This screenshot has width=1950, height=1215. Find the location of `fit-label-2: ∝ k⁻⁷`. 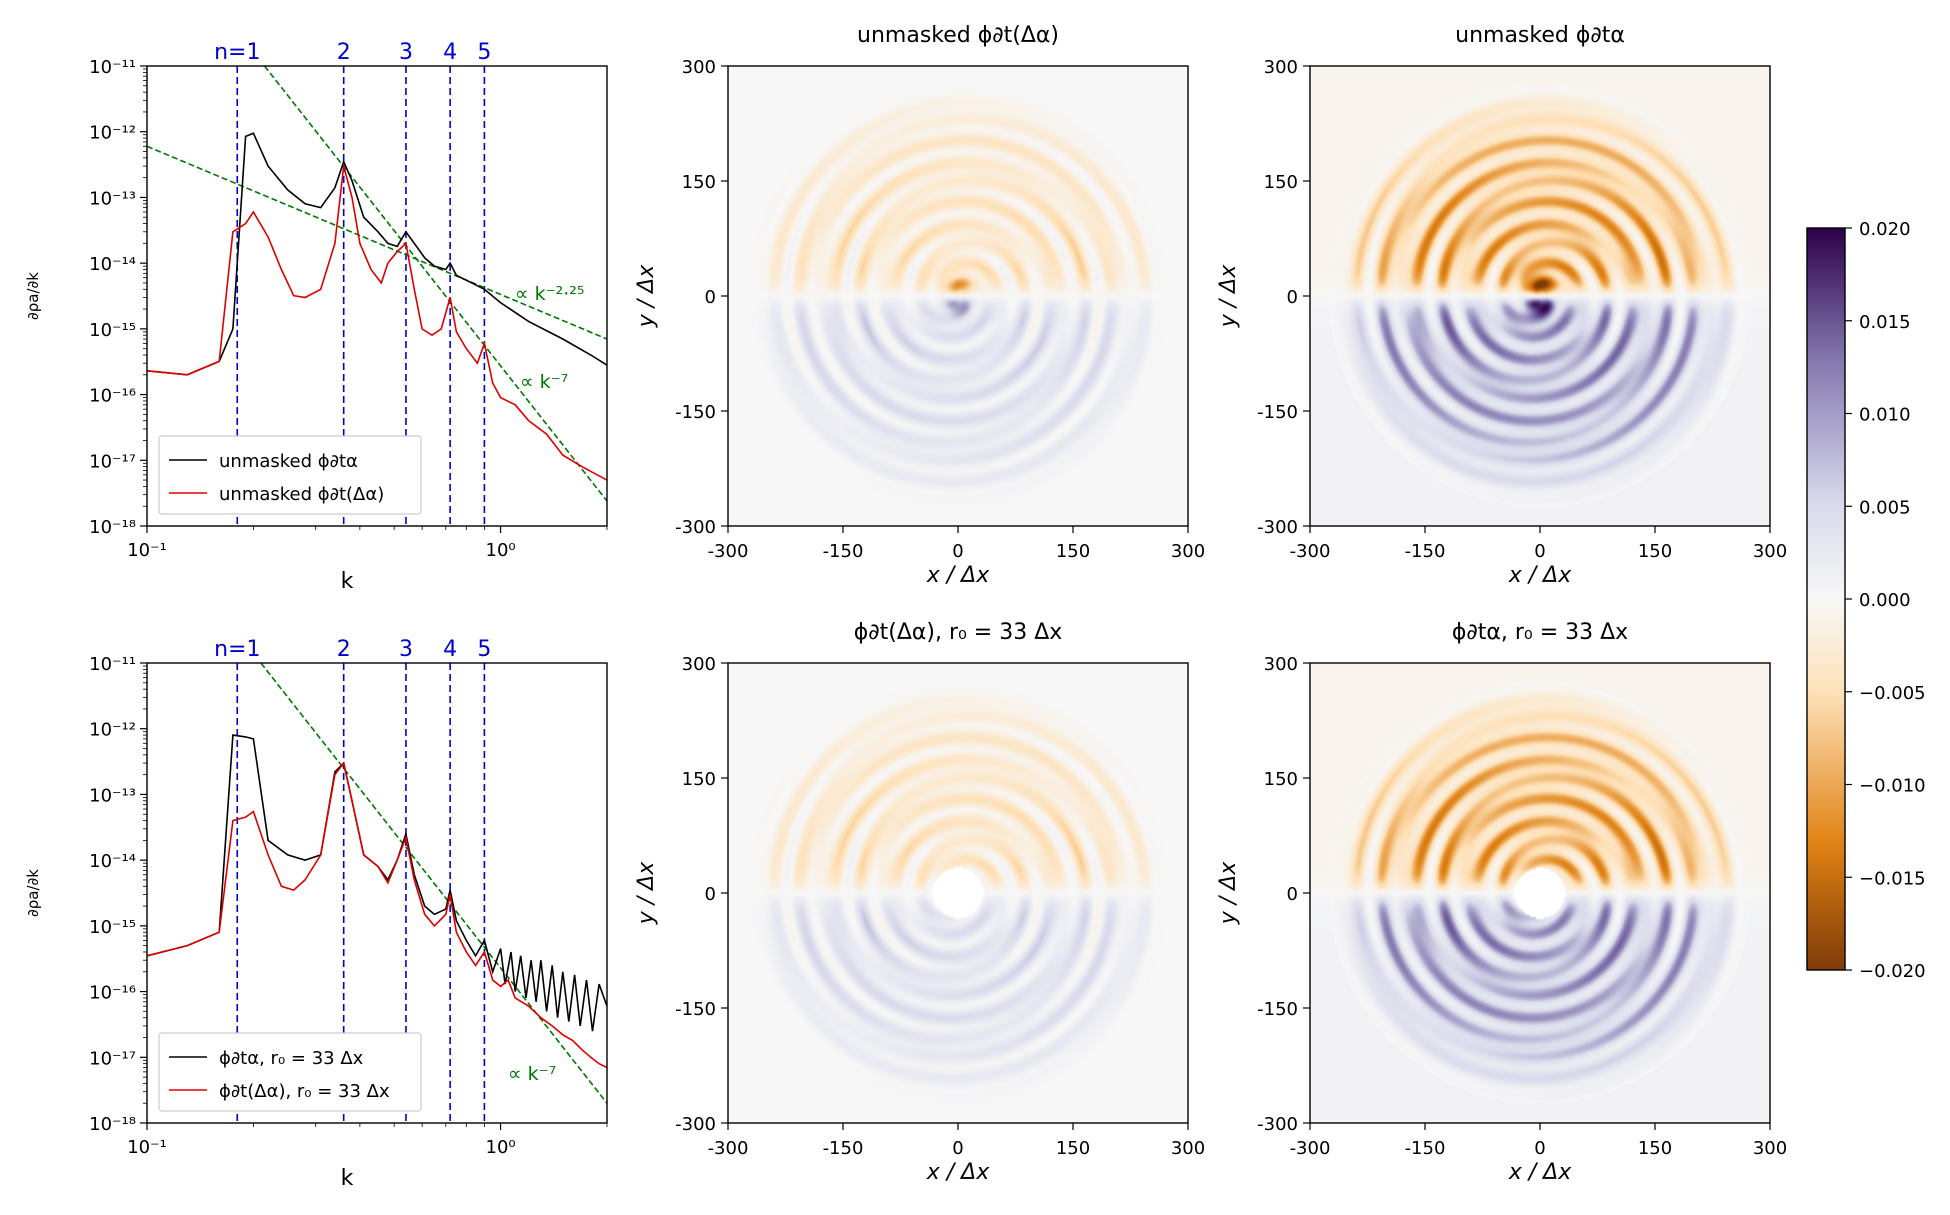

fit-label-2: ∝ k⁻⁷ is located at coordinates (544, 382).